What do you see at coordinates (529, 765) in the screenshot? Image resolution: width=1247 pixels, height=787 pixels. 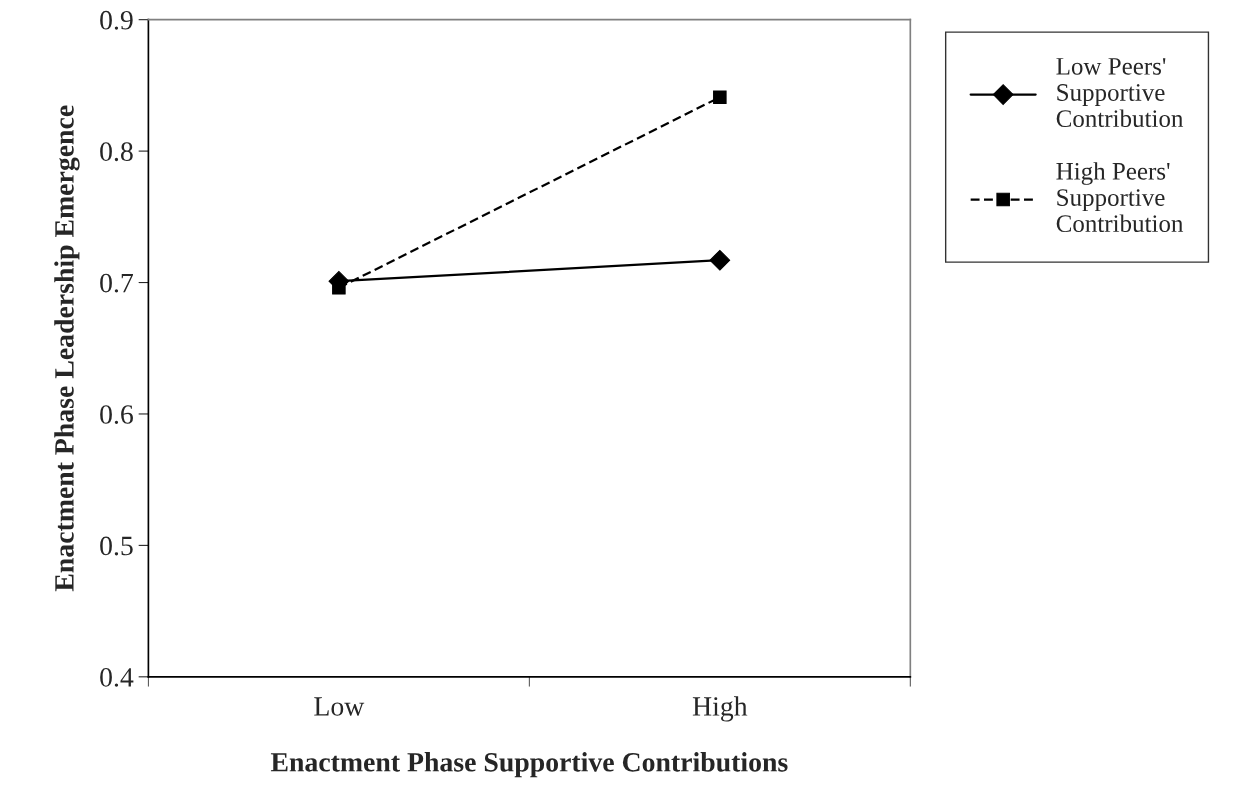 I see `x-axis-title: Enactment Phase Supportive Contributions` at bounding box center [529, 765].